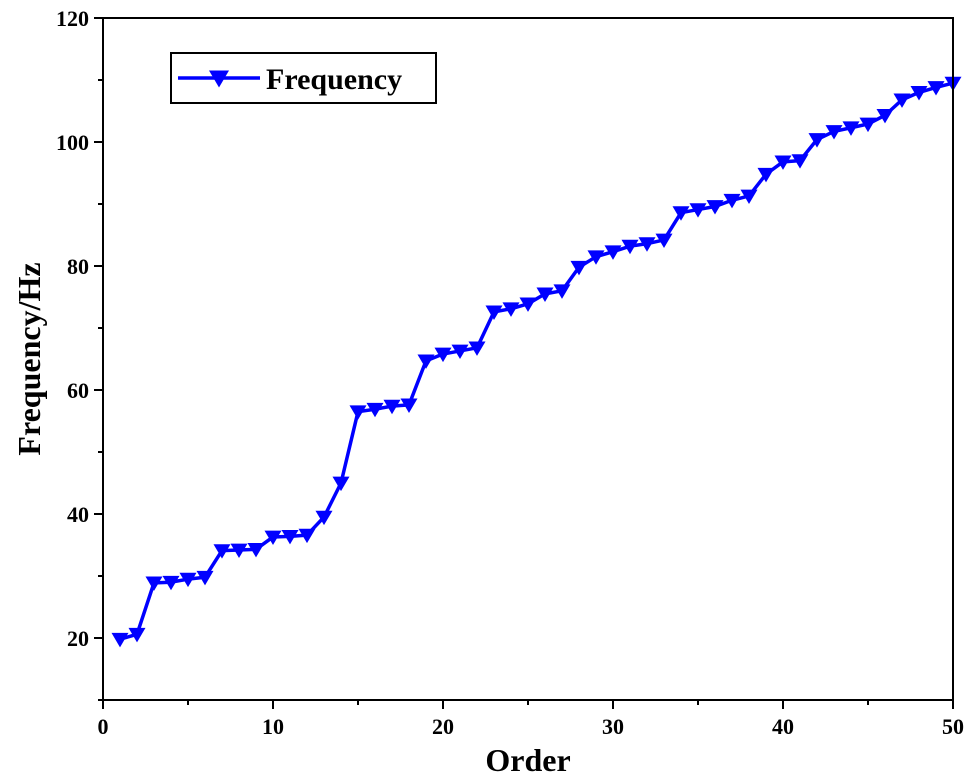  What do you see at coordinates (72, 18) in the screenshot?
I see `y-tick-label: 120` at bounding box center [72, 18].